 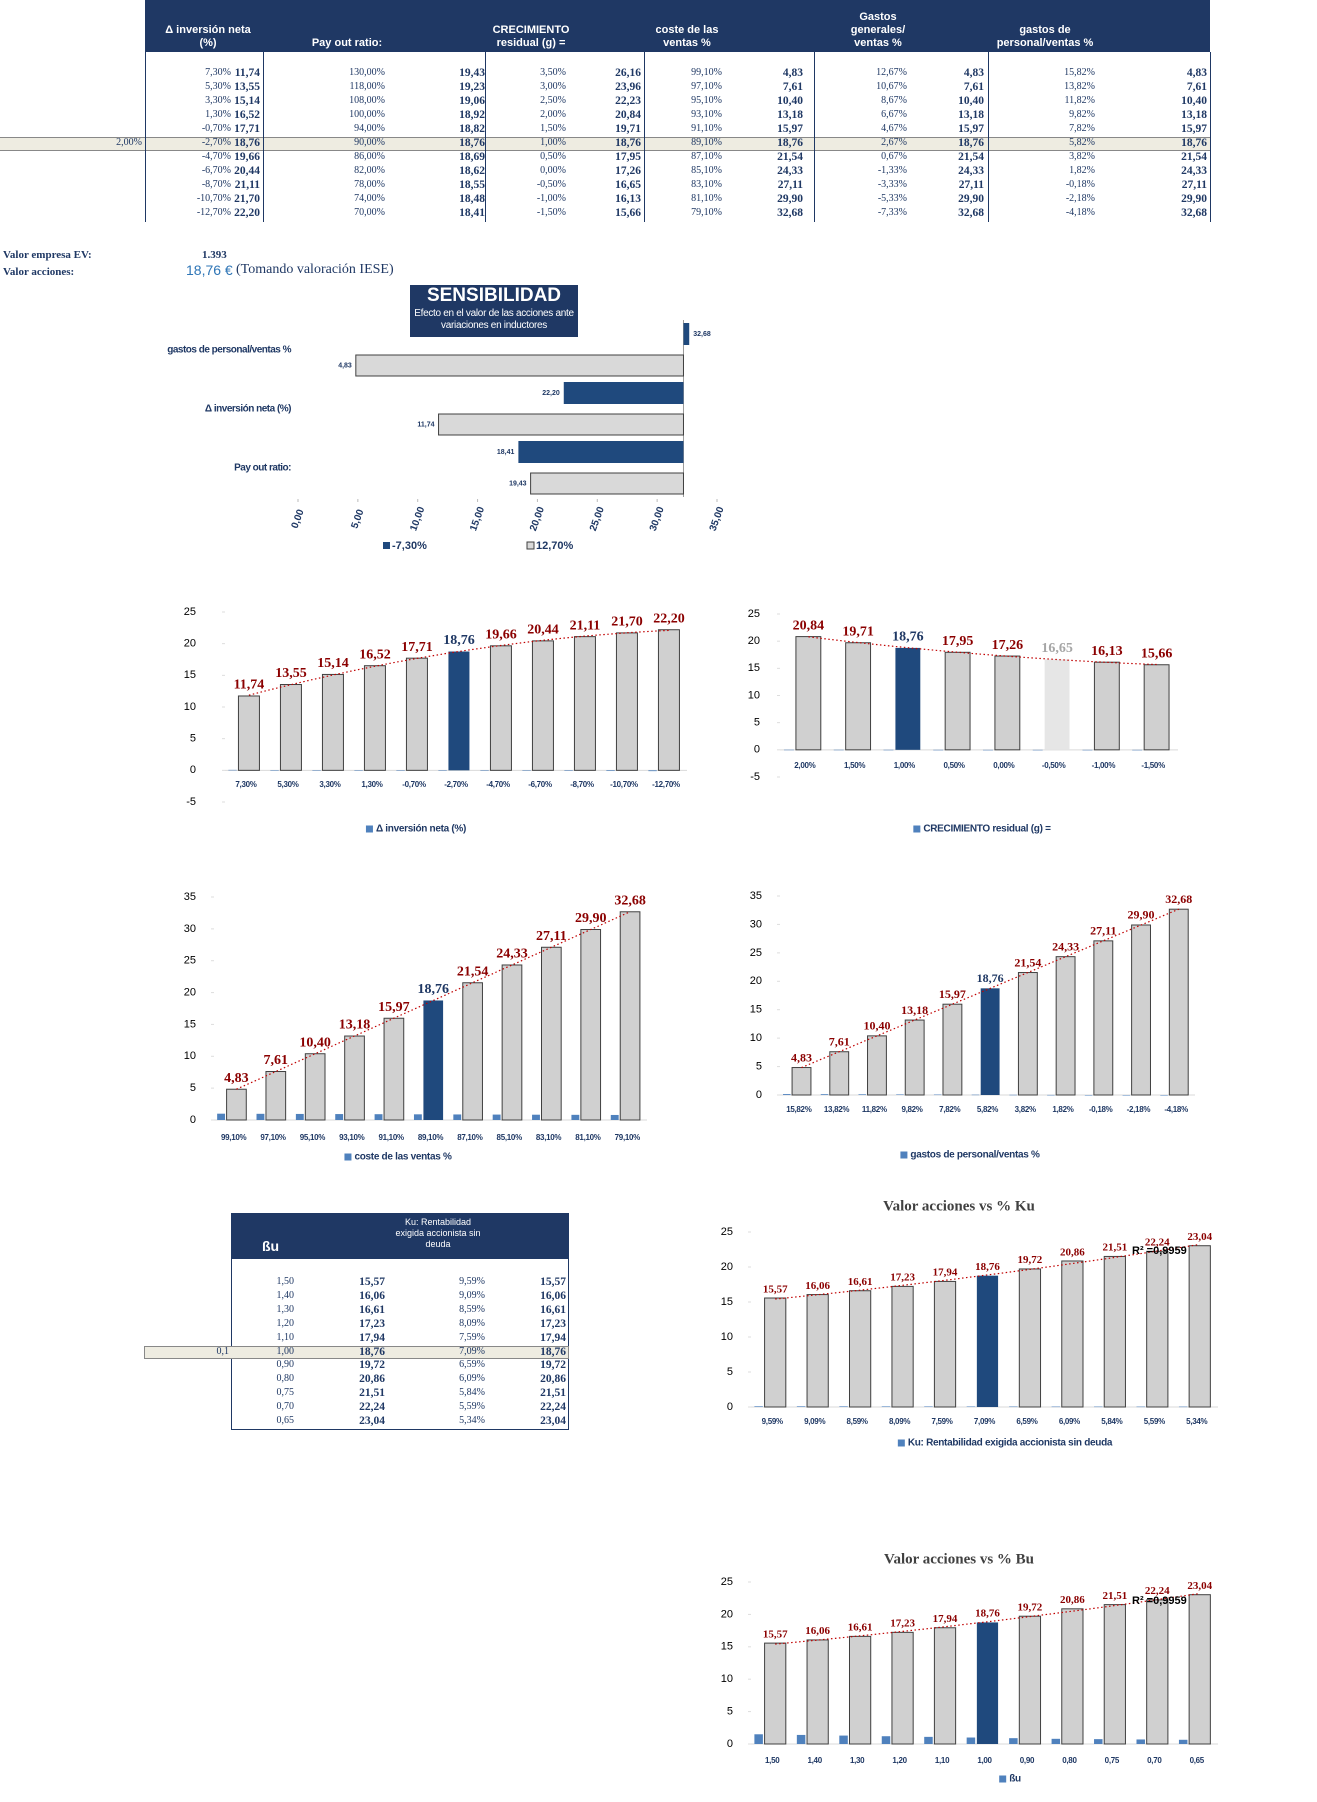 I want to click on data-label: 20,84, so click(x=809, y=625).